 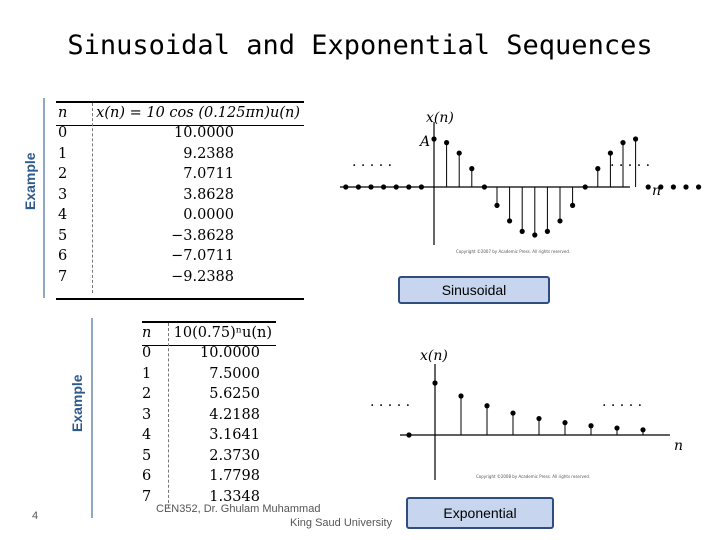 What do you see at coordinates (63, 113) in the screenshot?
I see `table1-header-n: n` at bounding box center [63, 113].